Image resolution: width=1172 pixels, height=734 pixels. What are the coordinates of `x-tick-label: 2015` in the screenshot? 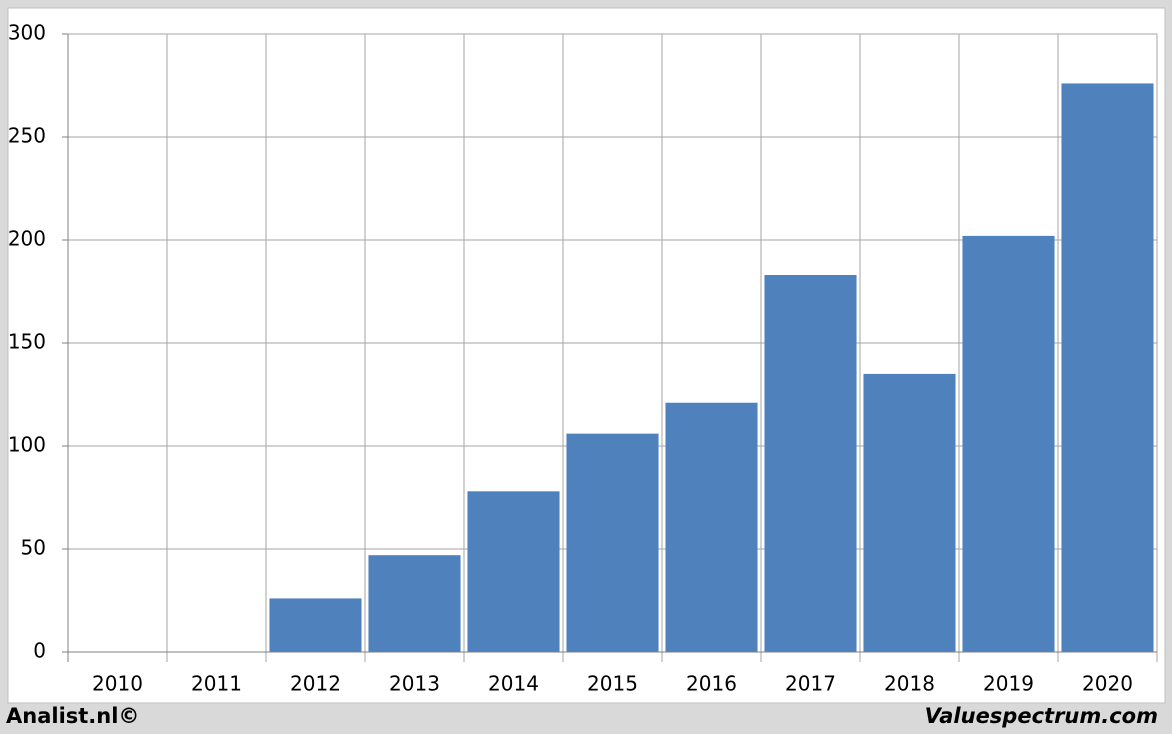 It's located at (612, 684).